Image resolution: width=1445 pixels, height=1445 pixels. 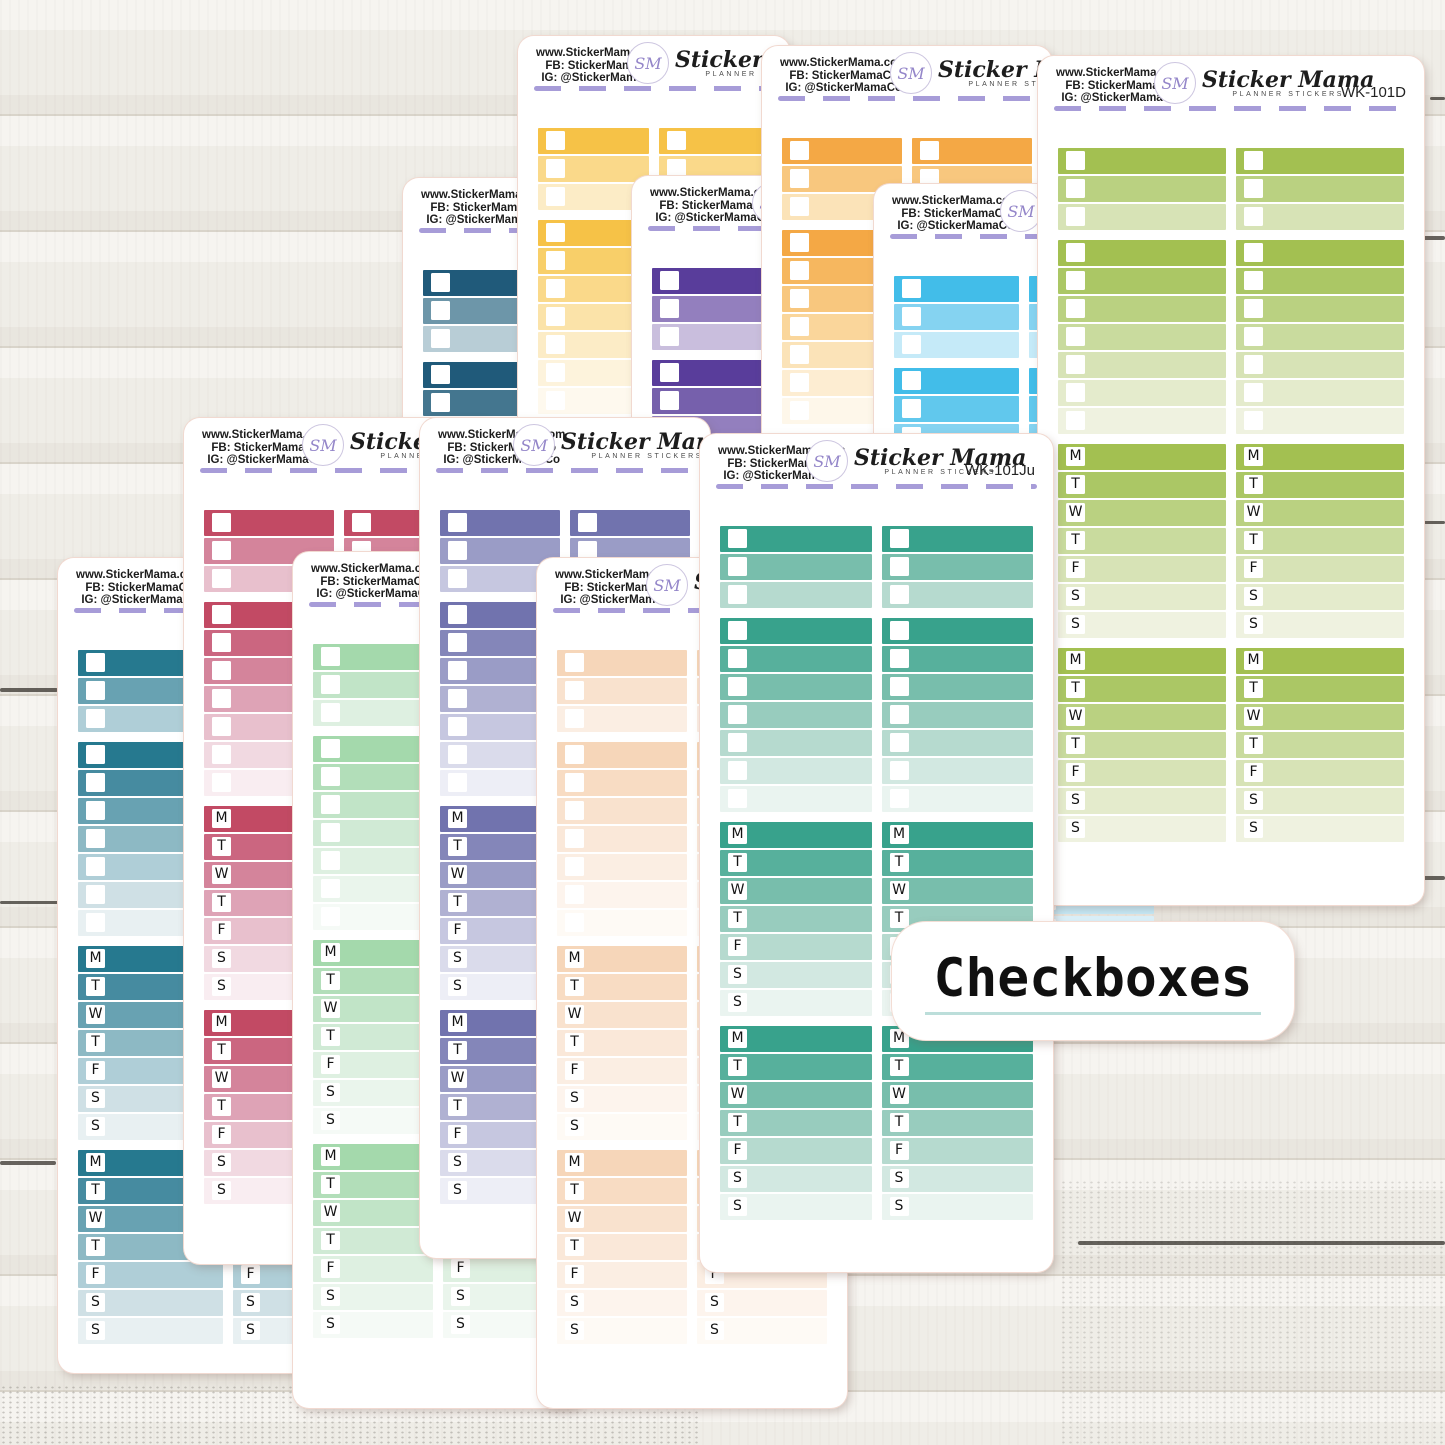 What do you see at coordinates (622, 1071) in the screenshot?
I see `weekday-checkbox-sticker: F` at bounding box center [622, 1071].